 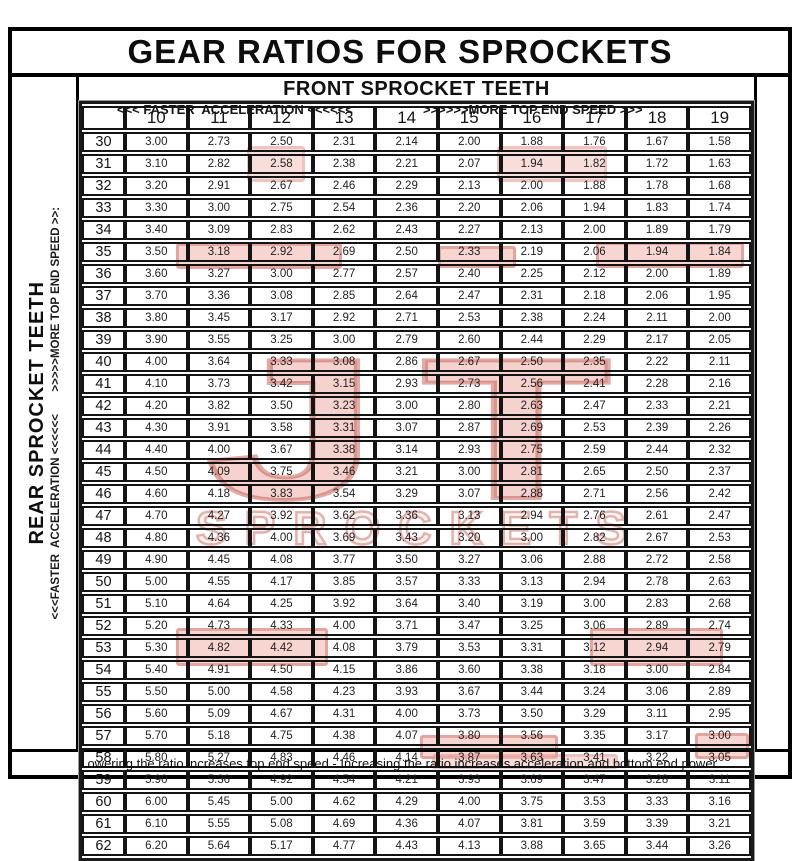 What do you see at coordinates (719, 428) in the screenshot?
I see `ratio-cell: 2.26` at bounding box center [719, 428].